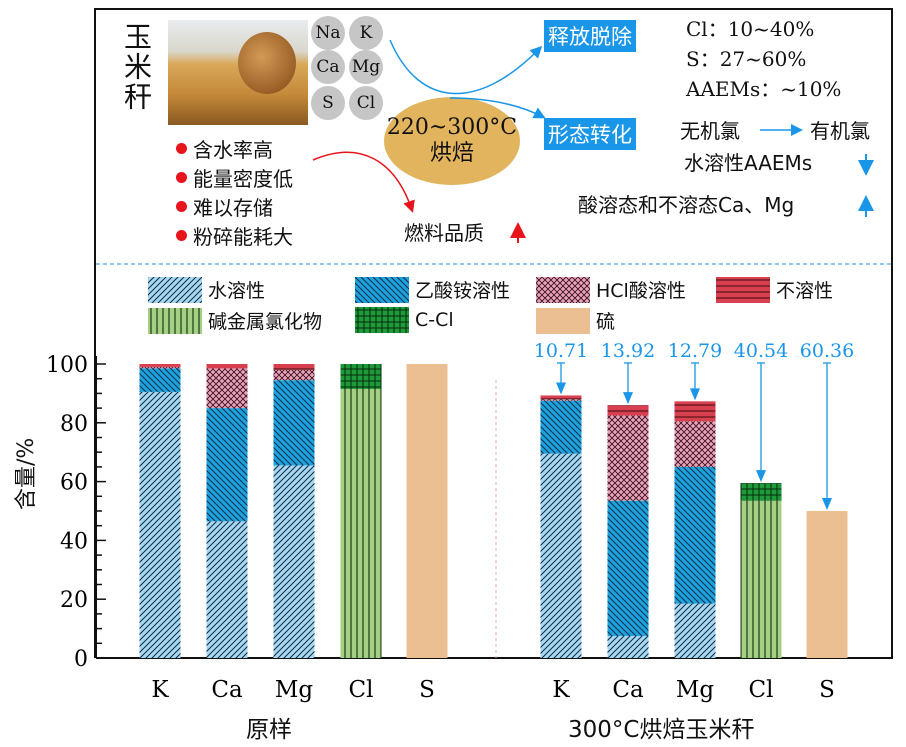 The height and width of the screenshot is (747, 906). I want to click on legend-item-c_cl: C-Cl, so click(404, 320).